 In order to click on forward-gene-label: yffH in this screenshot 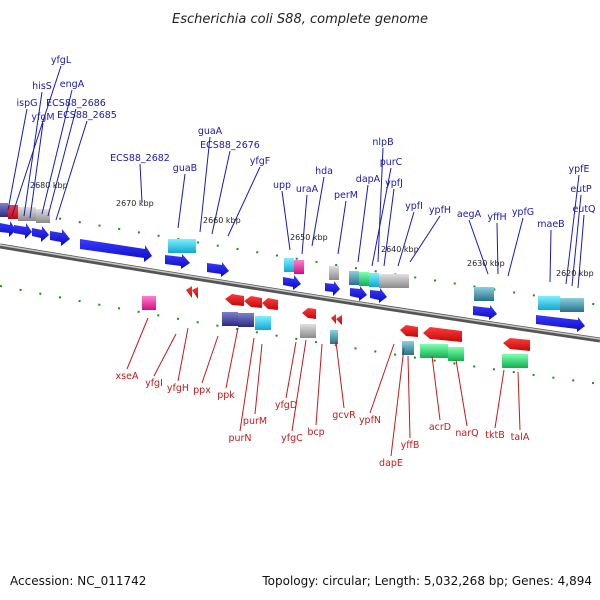, I will do `click(496, 217)`.